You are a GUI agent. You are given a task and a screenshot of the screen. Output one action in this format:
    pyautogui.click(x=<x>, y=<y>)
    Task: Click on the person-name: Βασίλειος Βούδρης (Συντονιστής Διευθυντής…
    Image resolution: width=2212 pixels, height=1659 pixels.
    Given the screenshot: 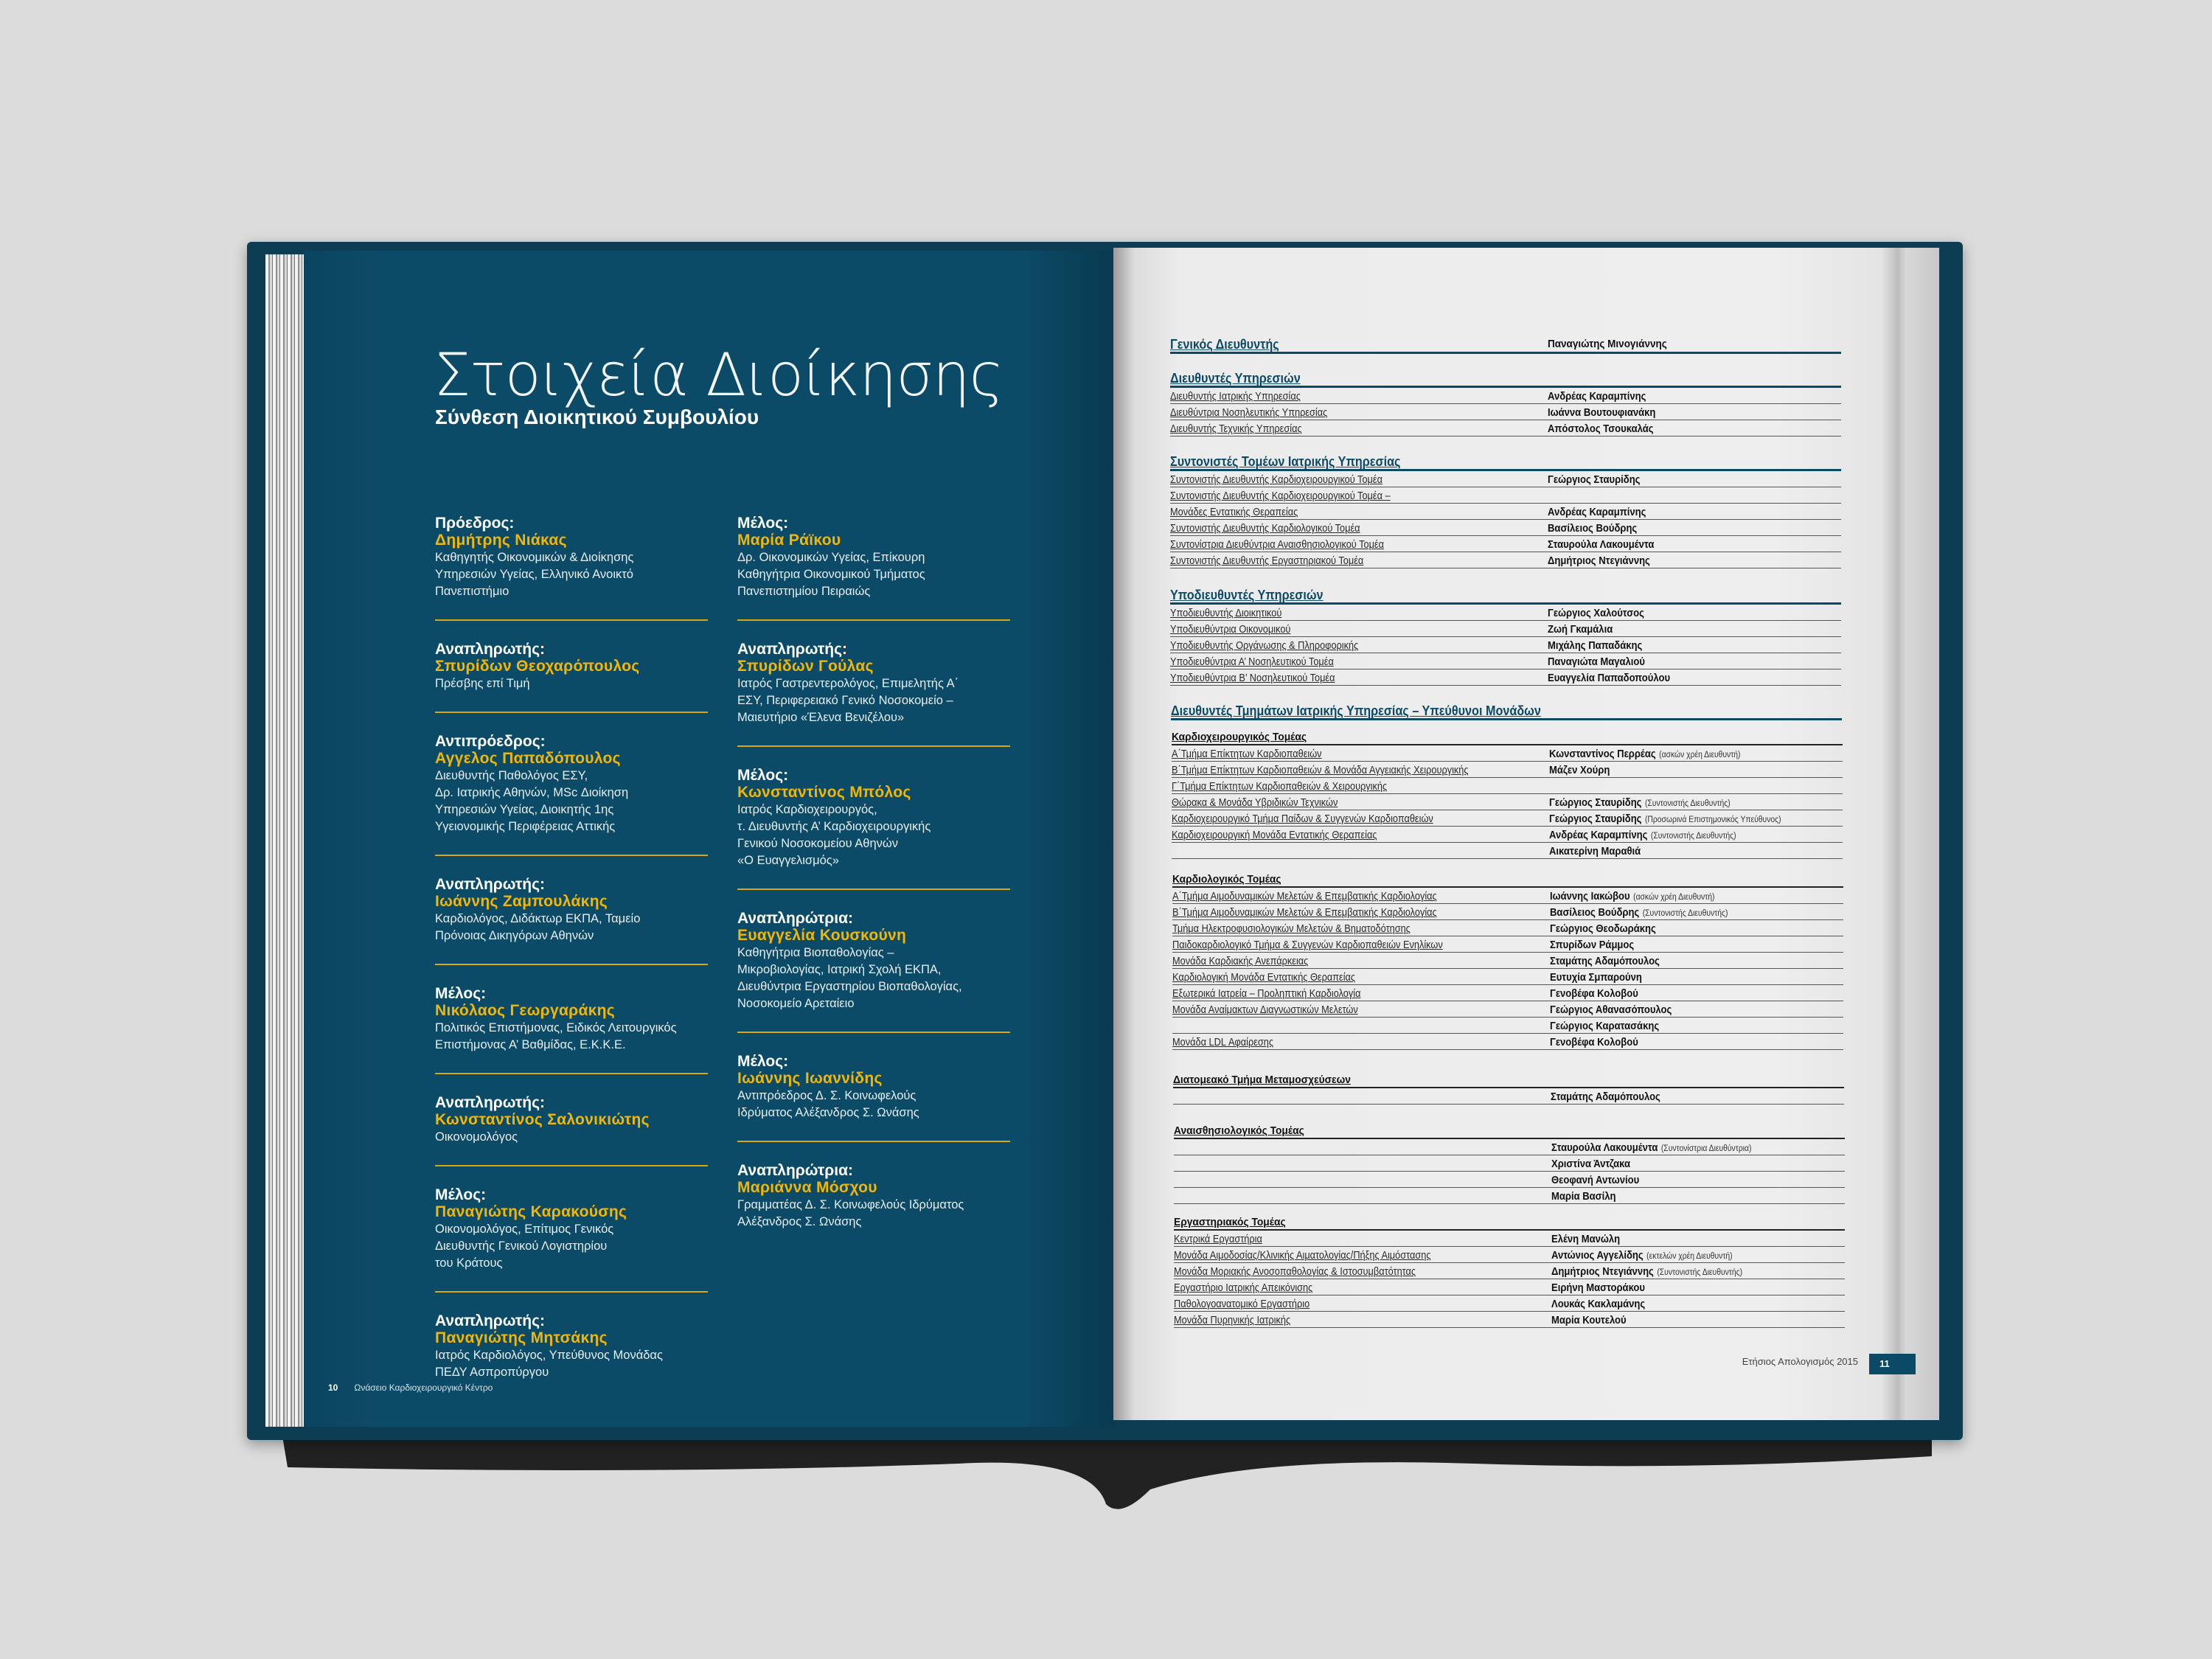 What is the action you would take?
    pyautogui.click(x=1639, y=913)
    